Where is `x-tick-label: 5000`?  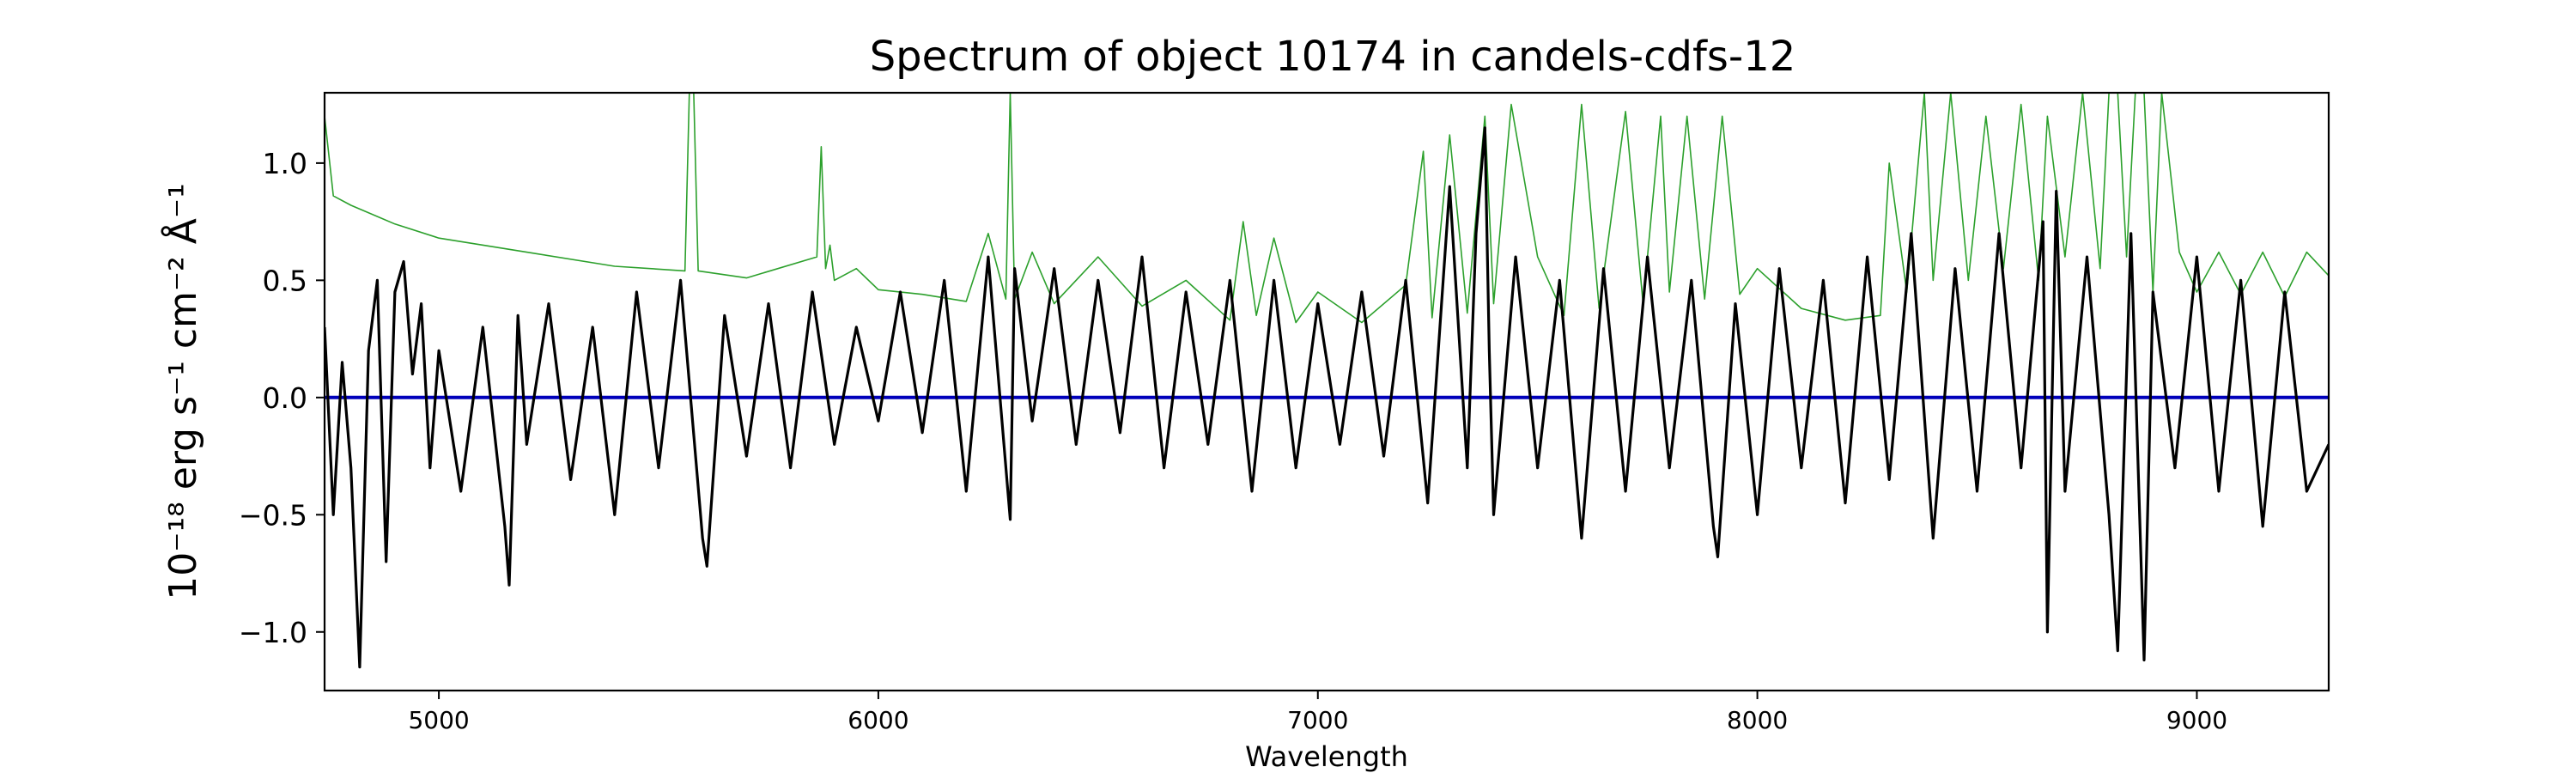
x-tick-label: 5000 is located at coordinates (439, 720).